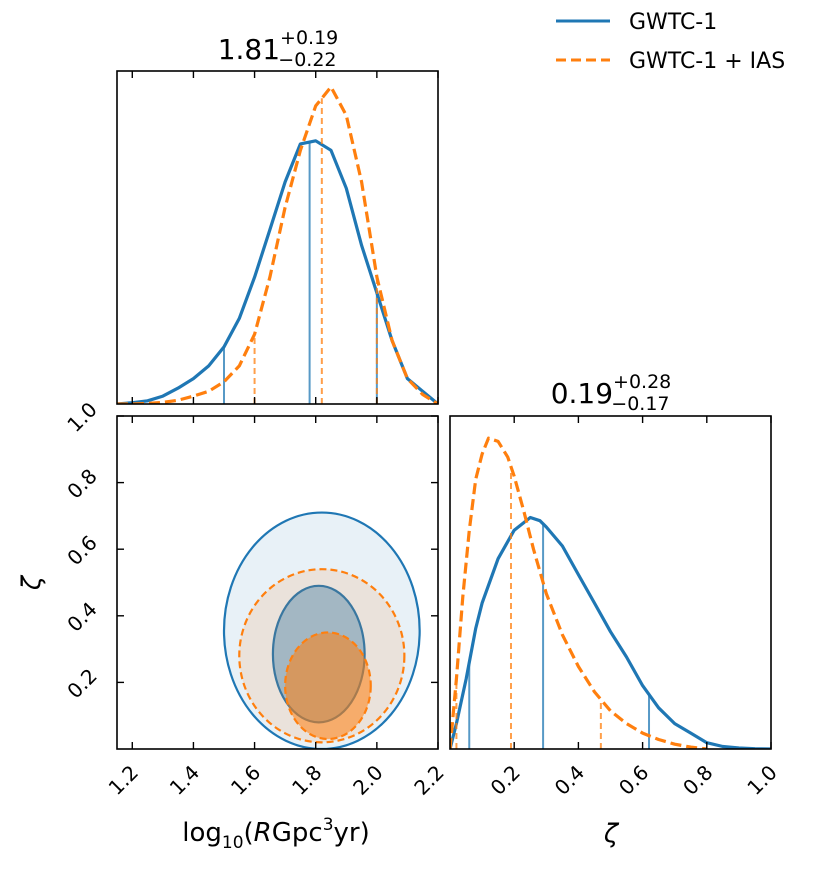  What do you see at coordinates (611, 393) in the screenshot?
I see `zeta-marginal-title: 0.19+0.28 −0.17` at bounding box center [611, 393].